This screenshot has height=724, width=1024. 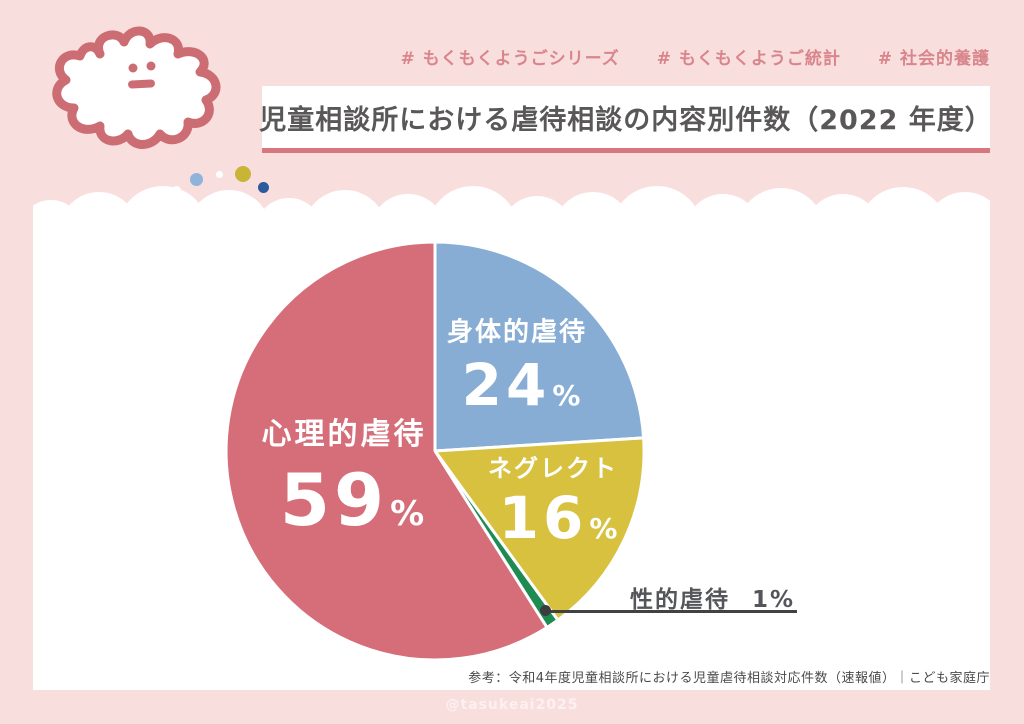 I want to click on label-neglect: ネグレクト, so click(x=553, y=468).